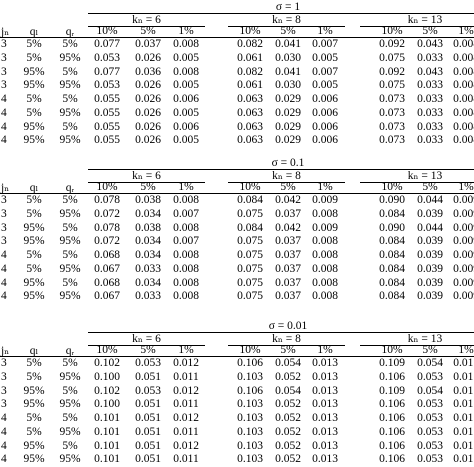 The height and width of the screenshot is (467, 474). What do you see at coordinates (148, 268) in the screenshot?
I see `cell: 0.033` at bounding box center [148, 268].